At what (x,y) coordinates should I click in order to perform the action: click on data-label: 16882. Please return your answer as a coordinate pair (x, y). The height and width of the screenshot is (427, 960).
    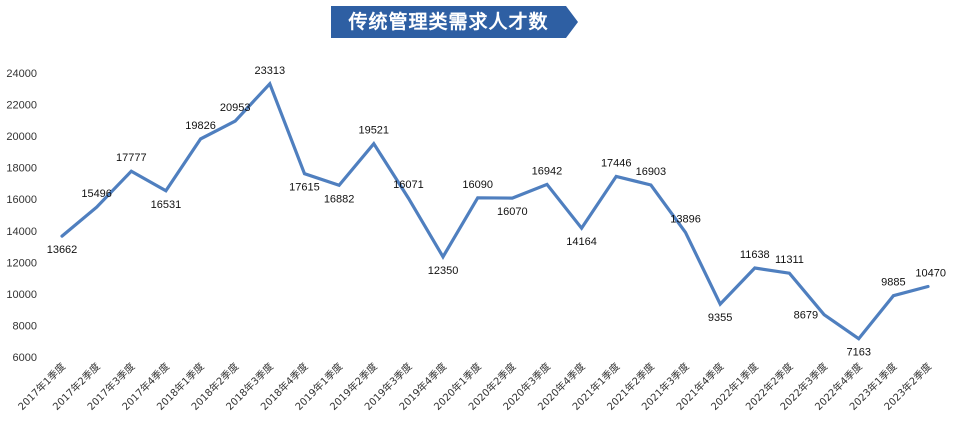
    Looking at the image, I should click on (339, 199).